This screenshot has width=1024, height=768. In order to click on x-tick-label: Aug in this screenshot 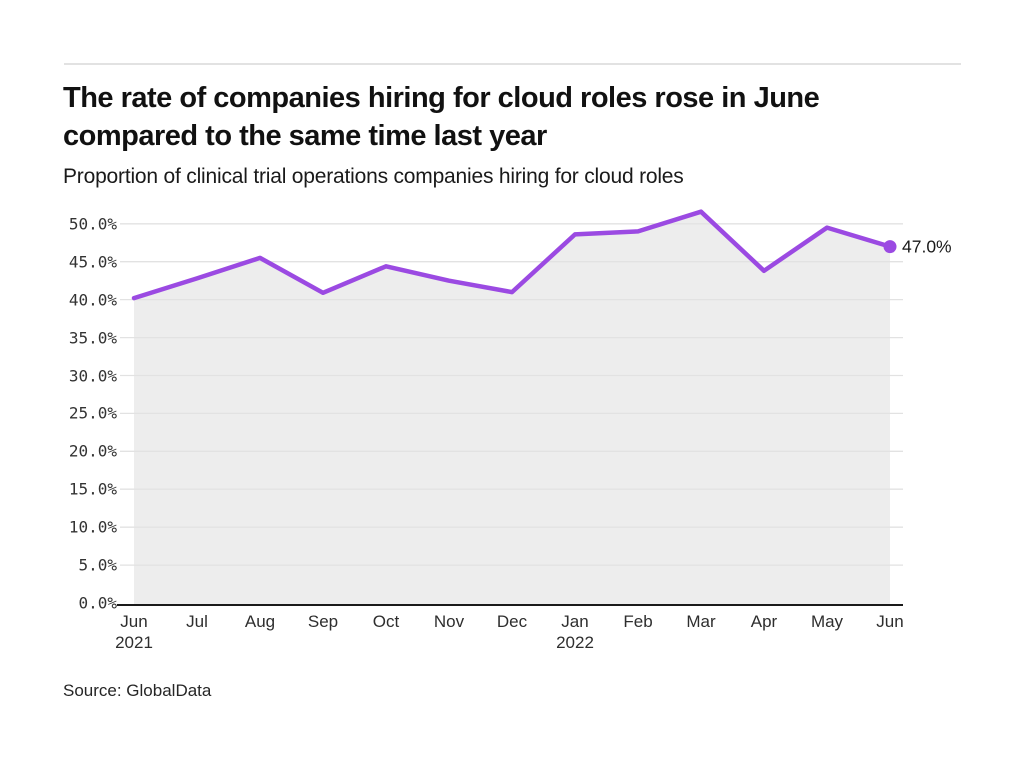, I will do `click(260, 621)`.